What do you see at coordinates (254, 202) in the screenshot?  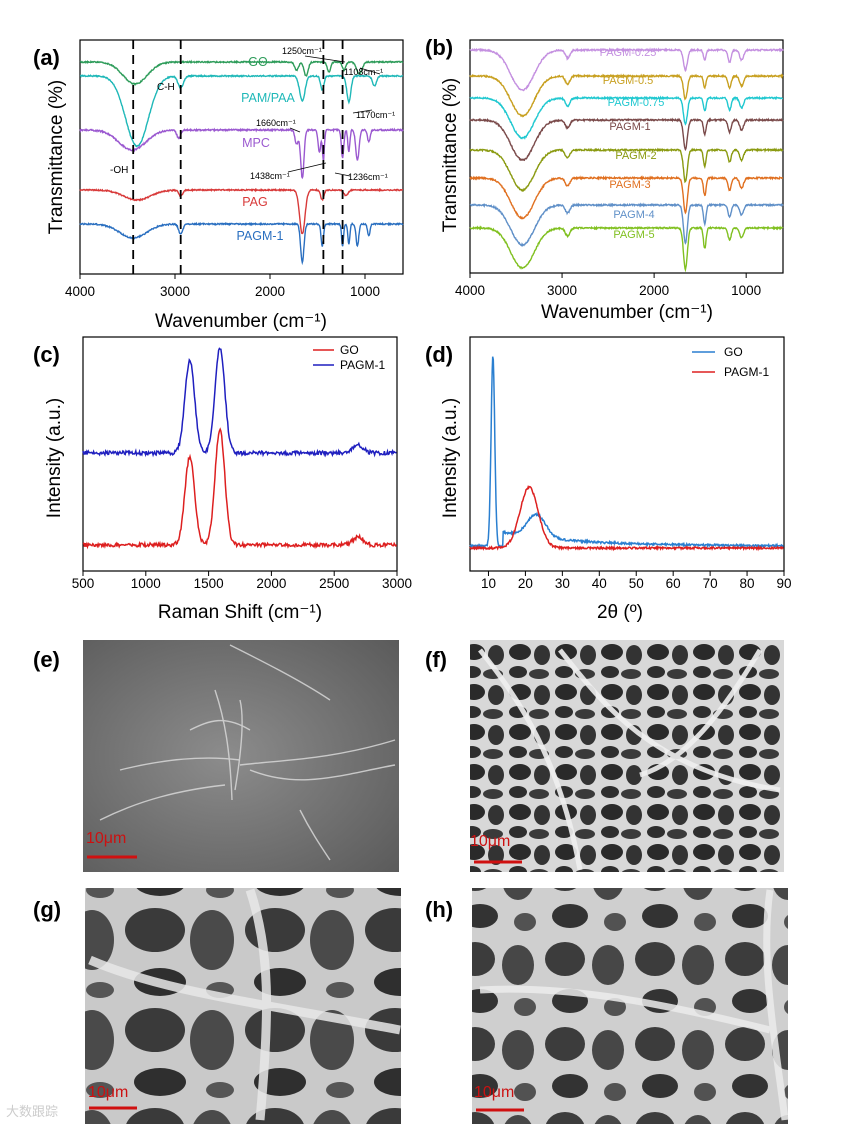 I see `series-label-pag: PAG` at bounding box center [254, 202].